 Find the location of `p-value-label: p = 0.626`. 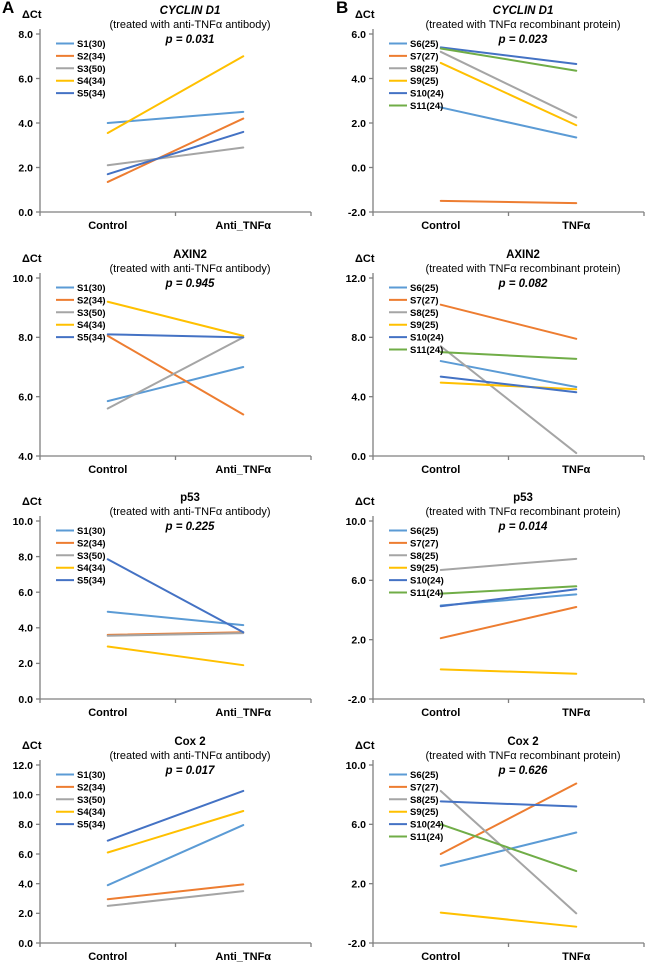

p-value-label: p = 0.626 is located at coordinates (523, 771).